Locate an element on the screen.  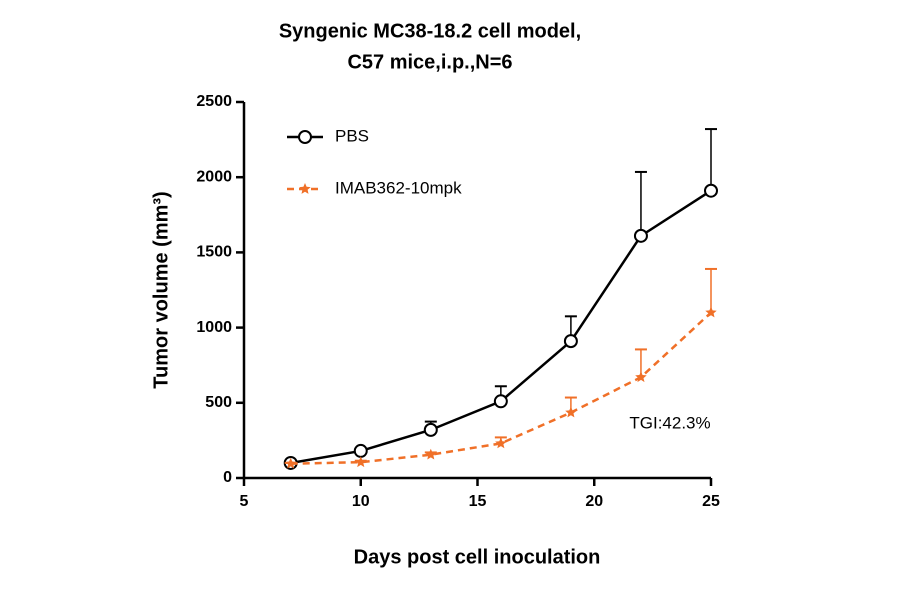
y-tick-label: 2500 is located at coordinates (214, 101).